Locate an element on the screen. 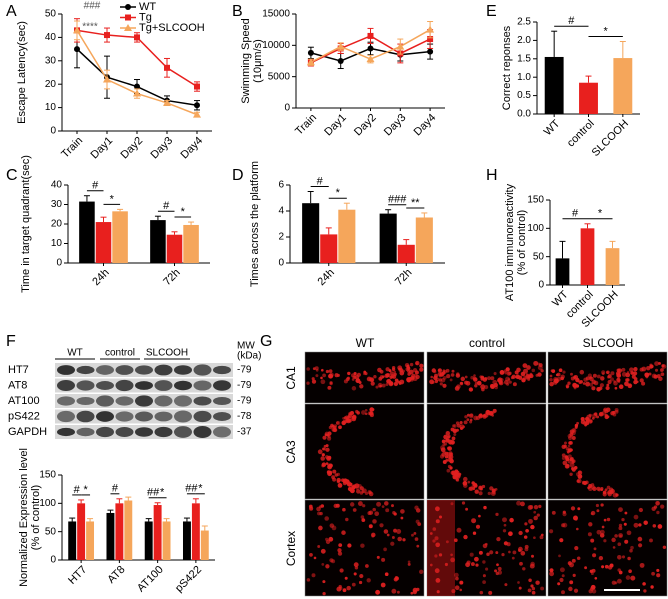  y-axis-label: Correct reponses is located at coordinates (507, 67).